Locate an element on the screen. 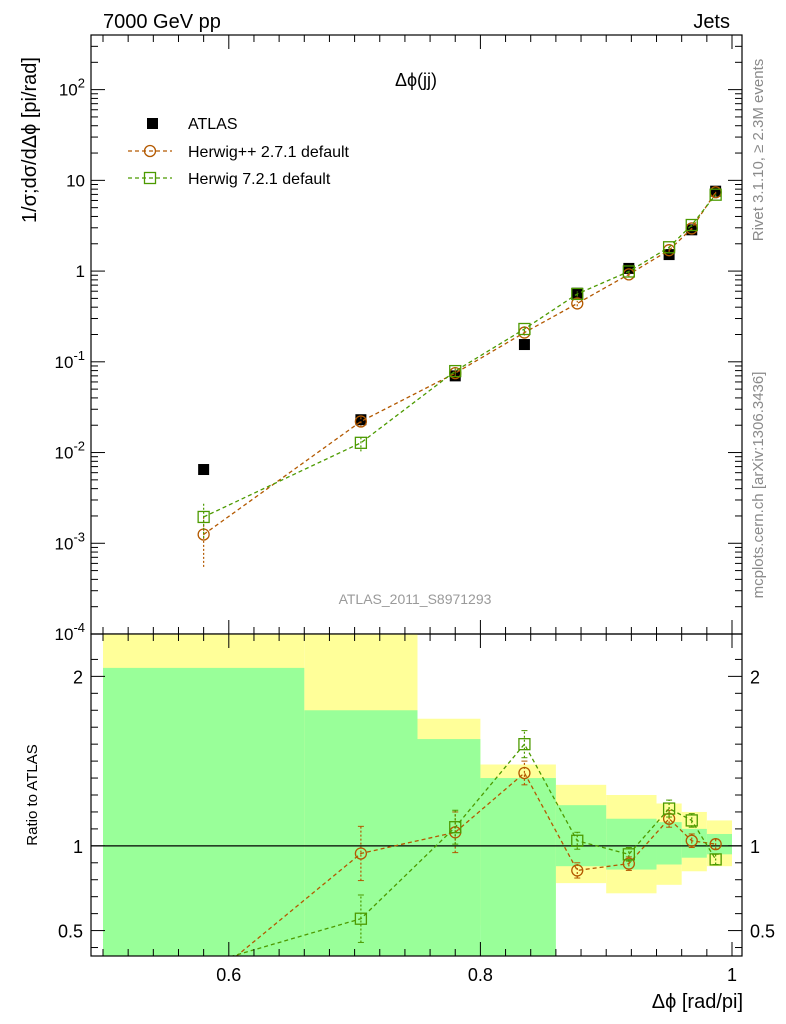 The width and height of the screenshot is (786, 1024). mcplots-label: mcplots.cern.ch [arXiv:1306.3436] is located at coordinates (758, 485).